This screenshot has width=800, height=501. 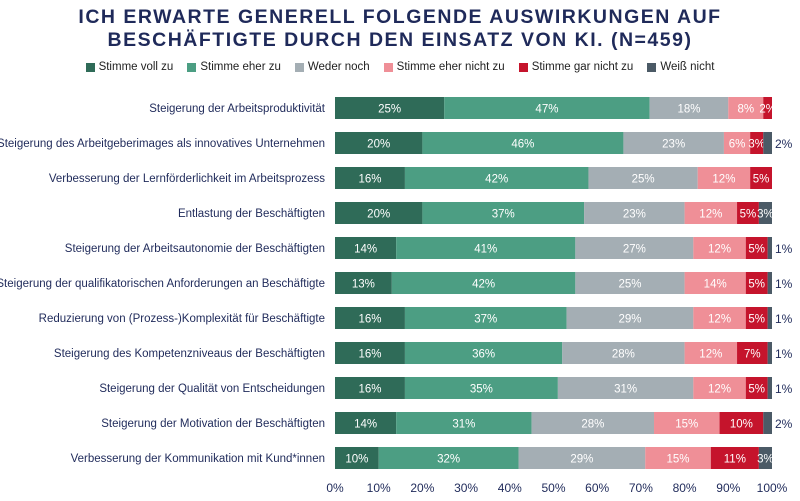 What do you see at coordinates (444, 67) in the screenshot?
I see `legend-item: Stimme eher nicht zu` at bounding box center [444, 67].